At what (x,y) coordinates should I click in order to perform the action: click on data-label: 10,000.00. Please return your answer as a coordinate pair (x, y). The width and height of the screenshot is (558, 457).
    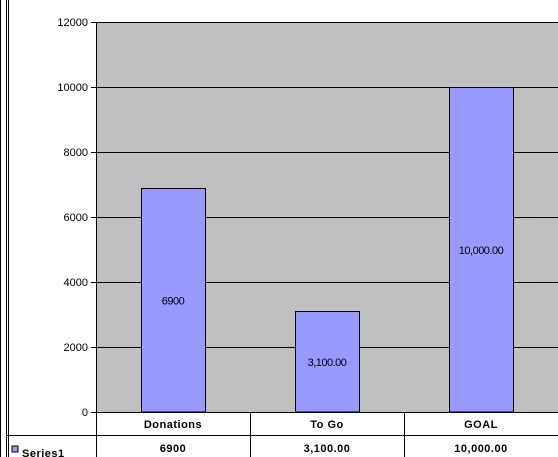
    Looking at the image, I should click on (481, 251).